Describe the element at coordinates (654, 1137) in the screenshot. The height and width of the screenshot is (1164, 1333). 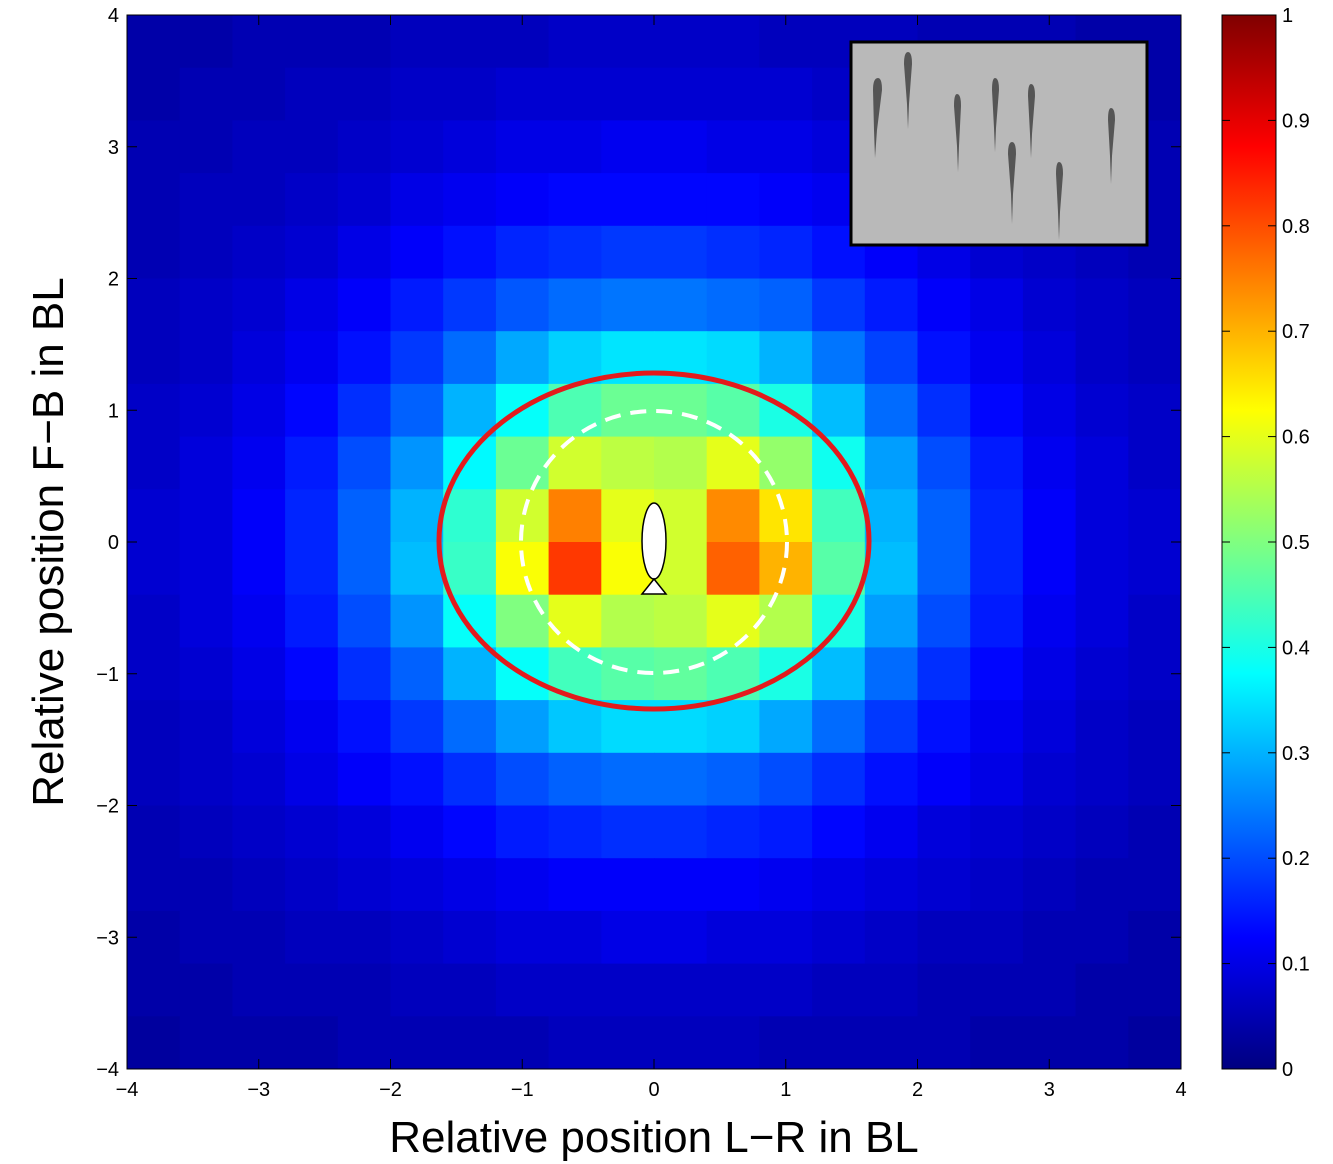
I see `x-axis-label: Relative position L−R in BL` at that location.